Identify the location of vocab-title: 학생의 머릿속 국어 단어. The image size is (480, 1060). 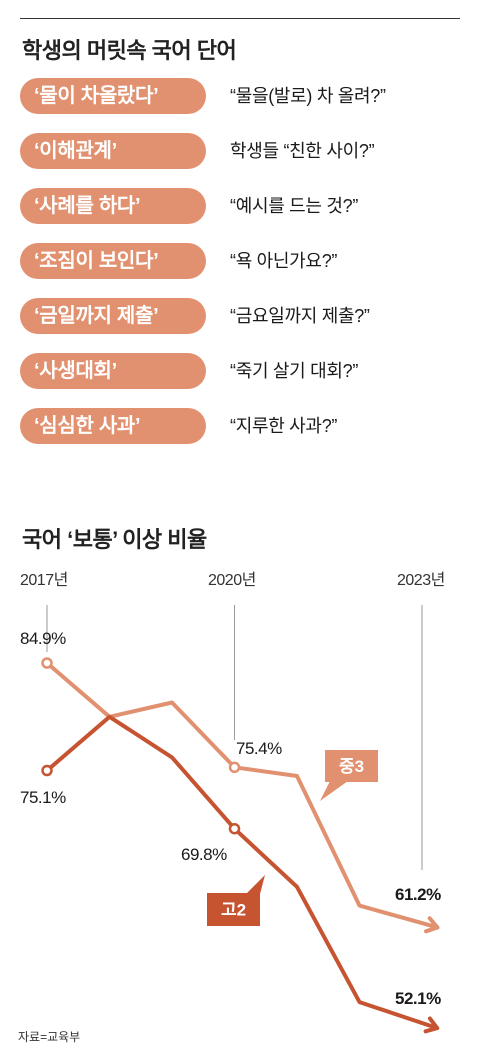
(129, 50).